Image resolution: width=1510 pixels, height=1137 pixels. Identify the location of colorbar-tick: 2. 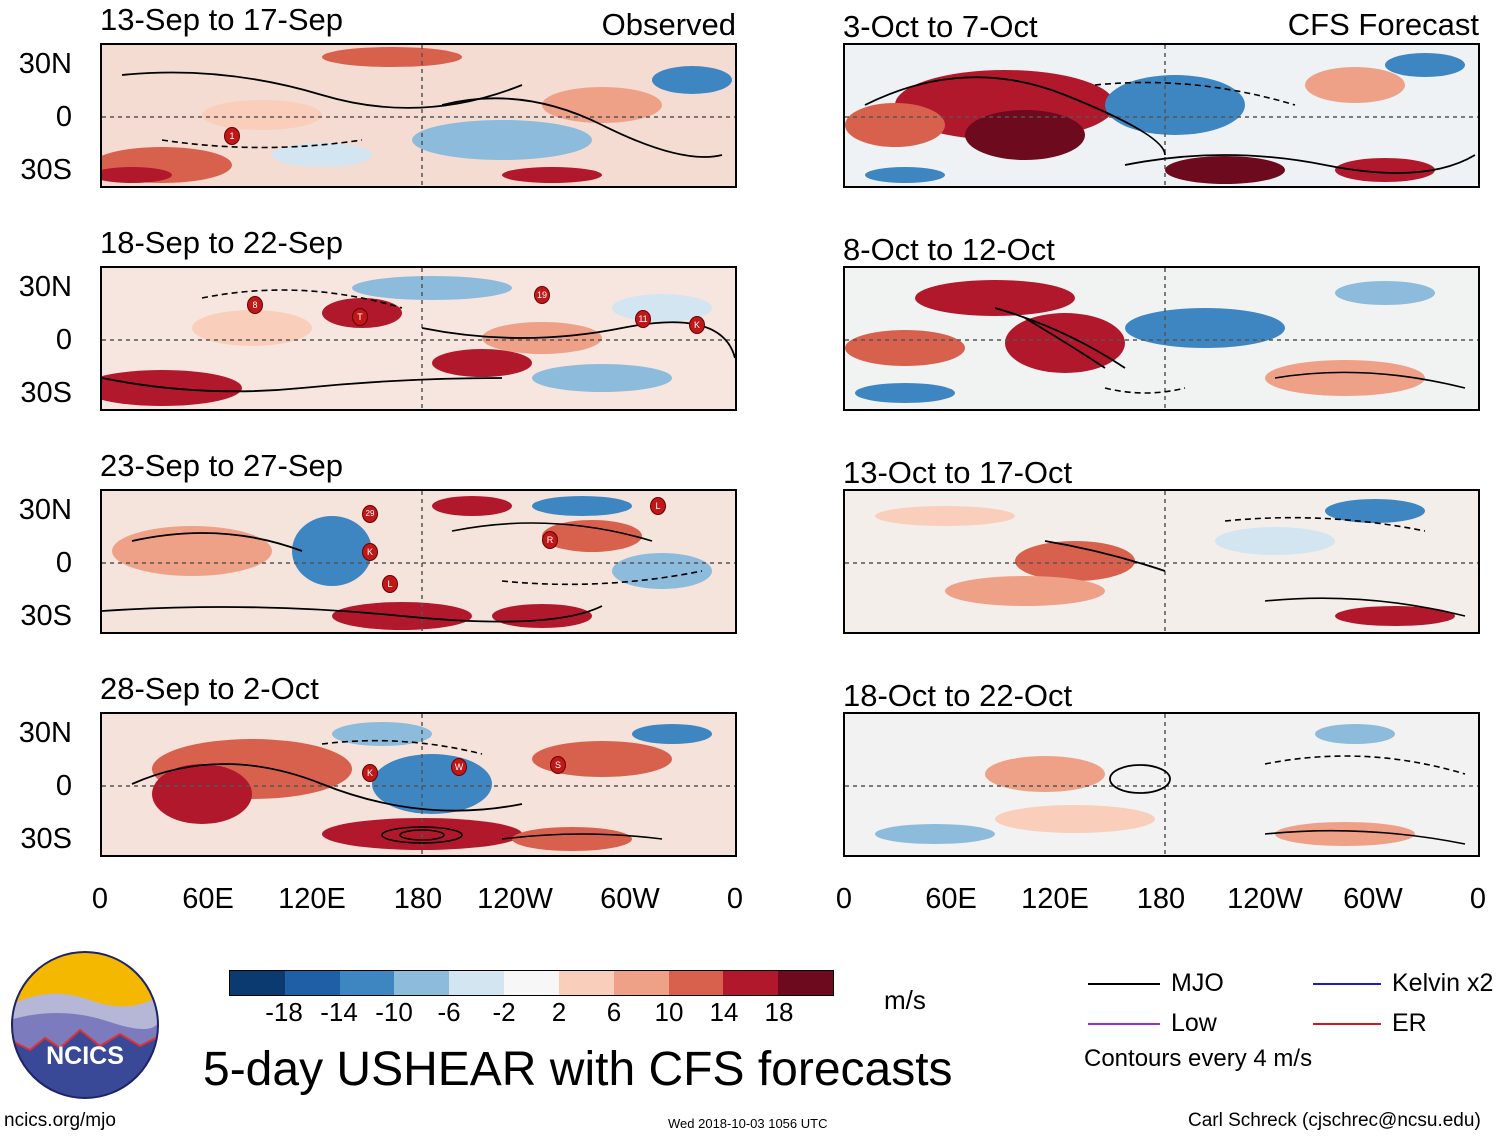
(559, 1012).